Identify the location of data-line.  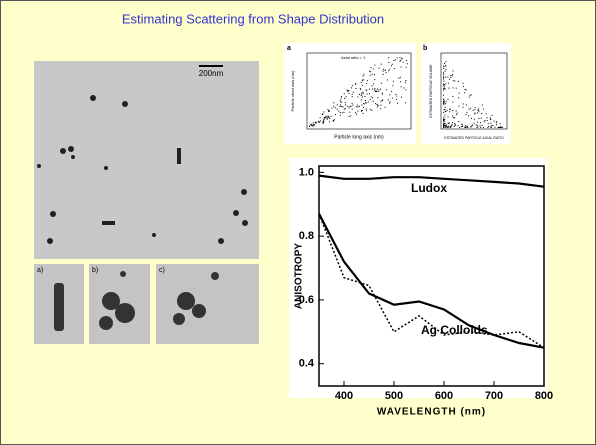
(431, 281).